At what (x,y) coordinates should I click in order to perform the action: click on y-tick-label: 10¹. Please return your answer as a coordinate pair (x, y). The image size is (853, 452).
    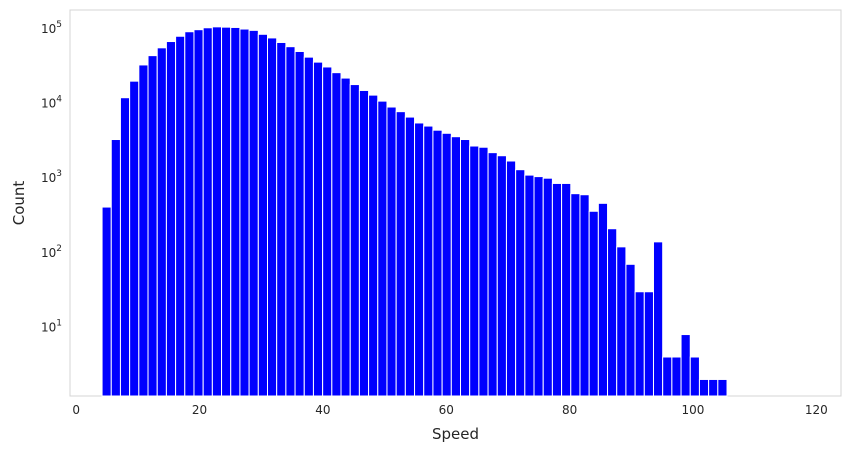
    Looking at the image, I should click on (51, 326).